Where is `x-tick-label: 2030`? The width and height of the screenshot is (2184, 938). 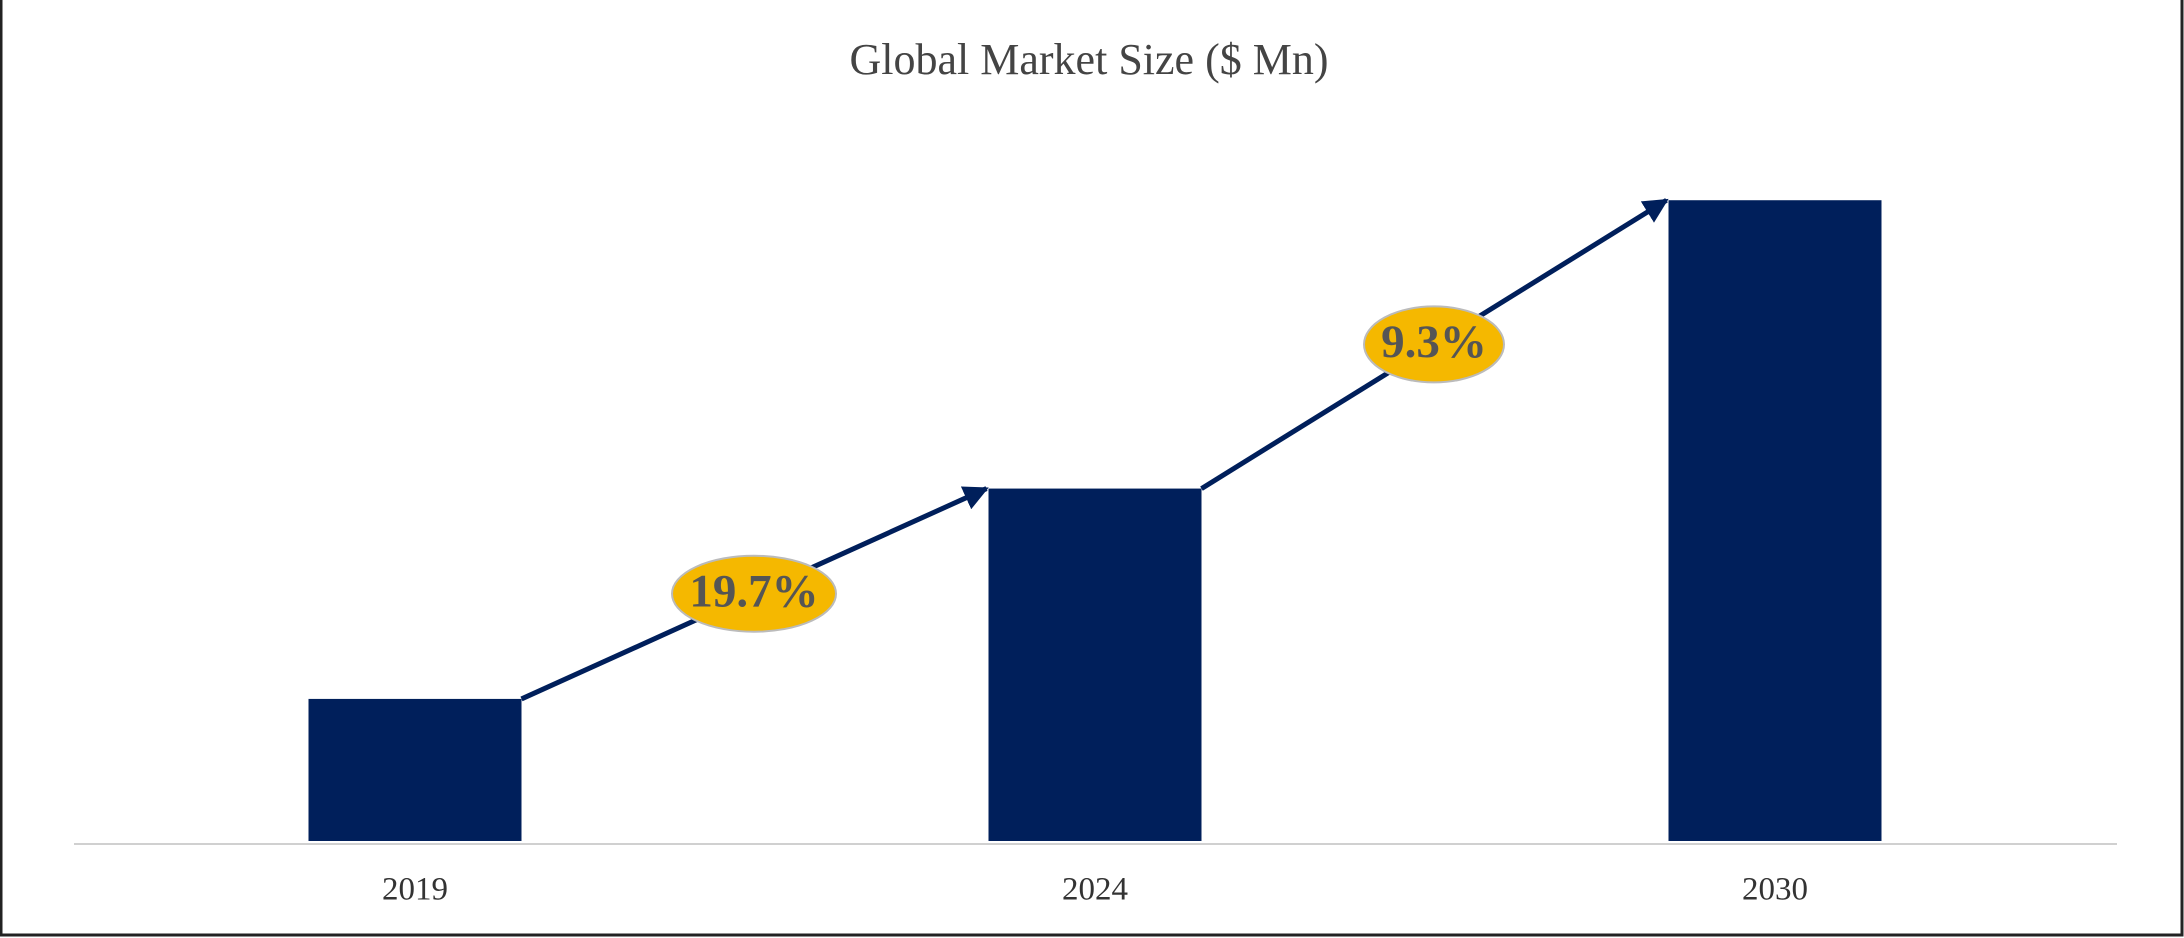 x-tick-label: 2030 is located at coordinates (1775, 890).